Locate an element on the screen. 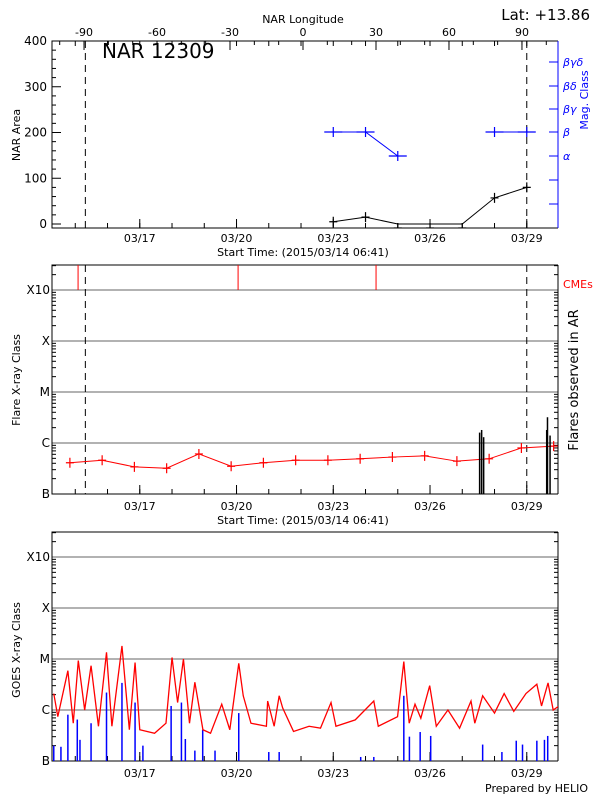 Image resolution: width=600 pixels, height=800 pixels. mag-class-tick-label: α is located at coordinates (567, 156).